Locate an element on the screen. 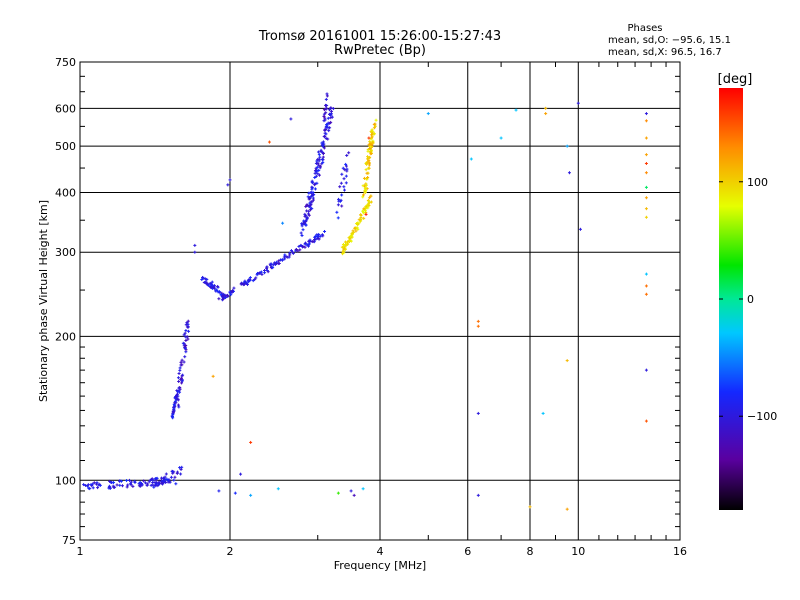  x-tick-label: 2 is located at coordinates (230, 551).